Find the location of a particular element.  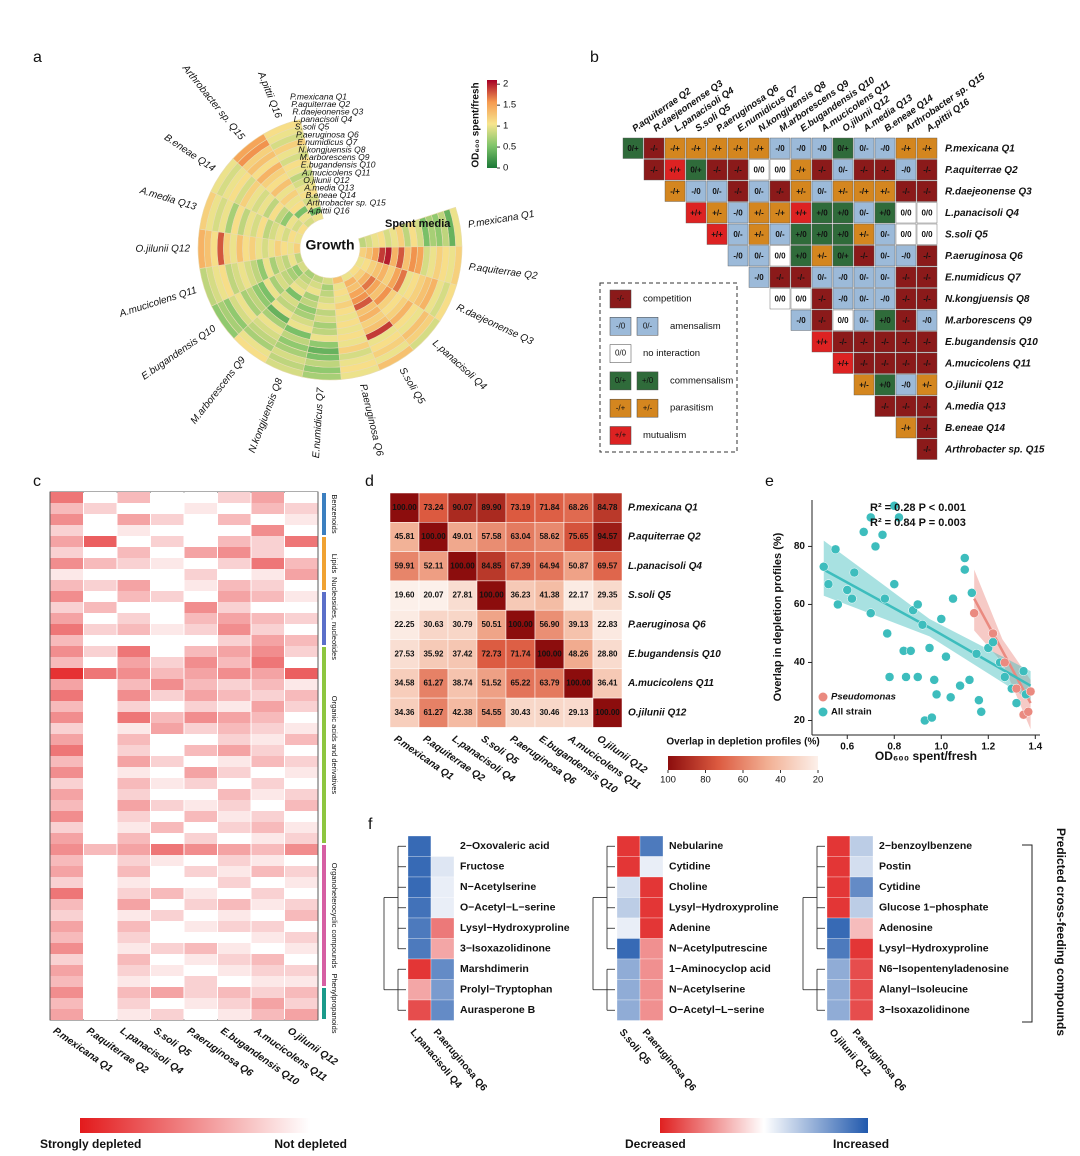

ring-label: O.jilunii Q12 is located at coordinates (326, 180).